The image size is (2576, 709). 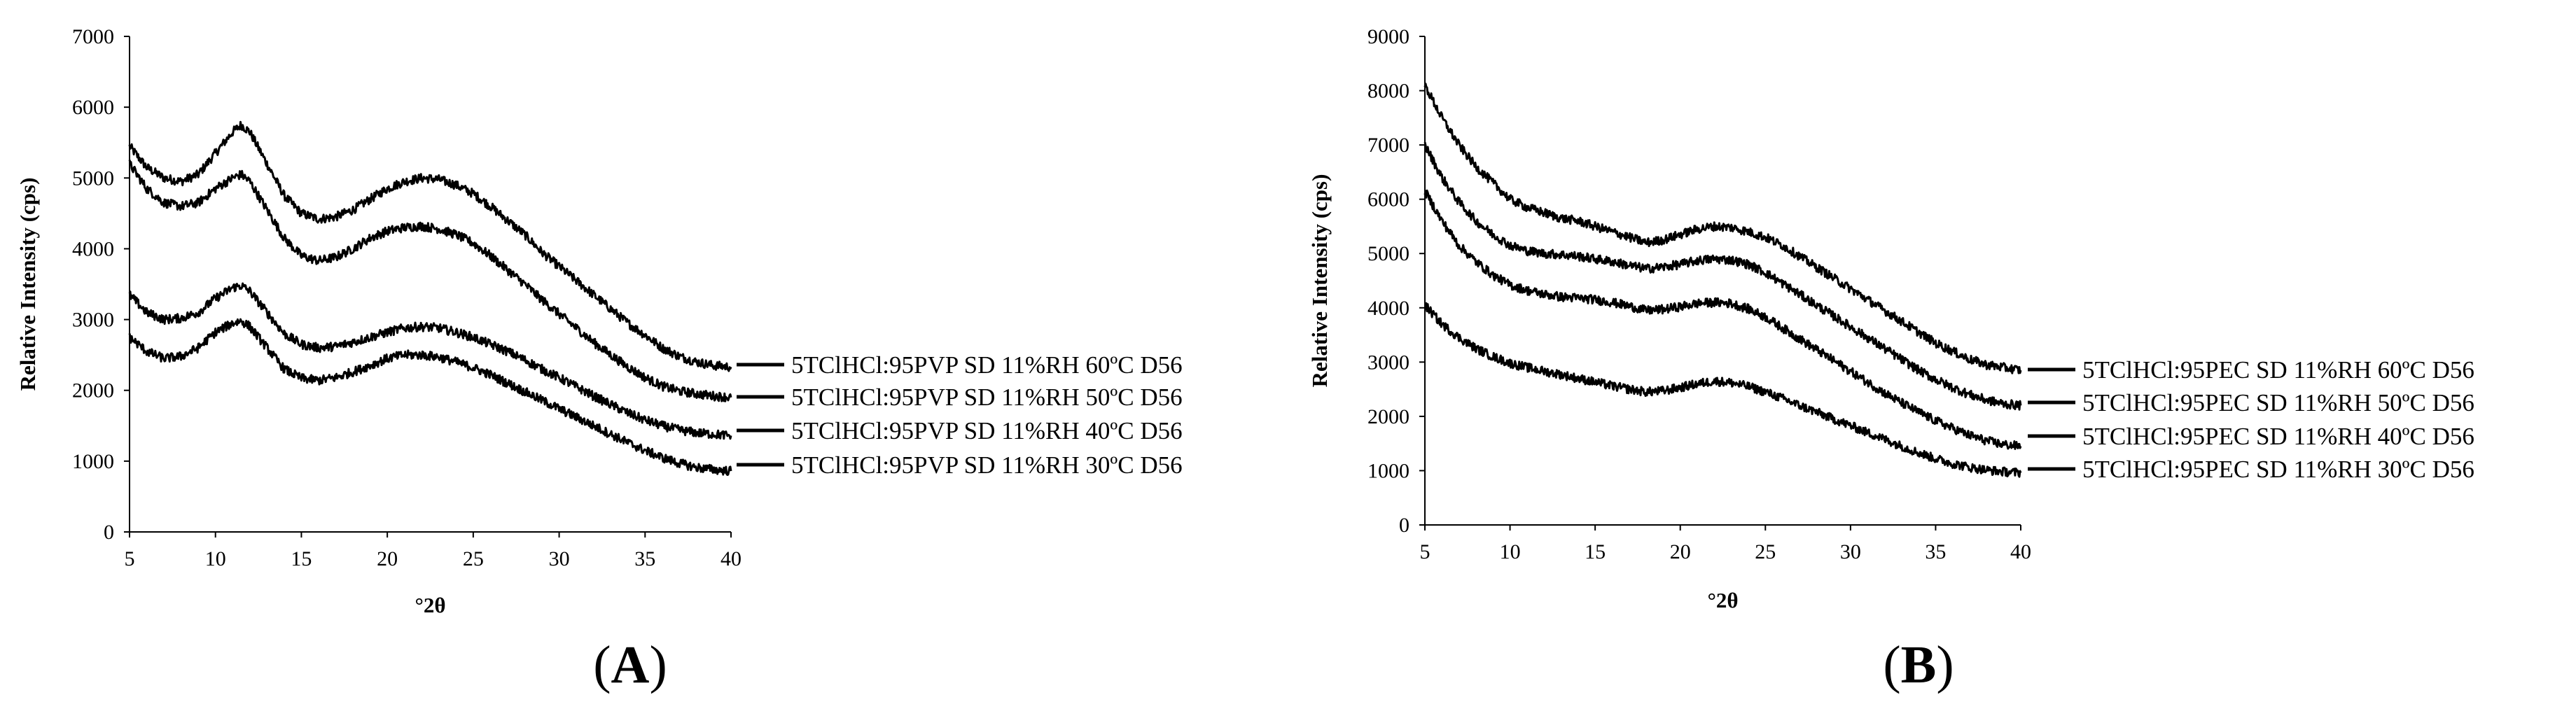 I want to click on panel-letter: A, so click(x=630, y=665).